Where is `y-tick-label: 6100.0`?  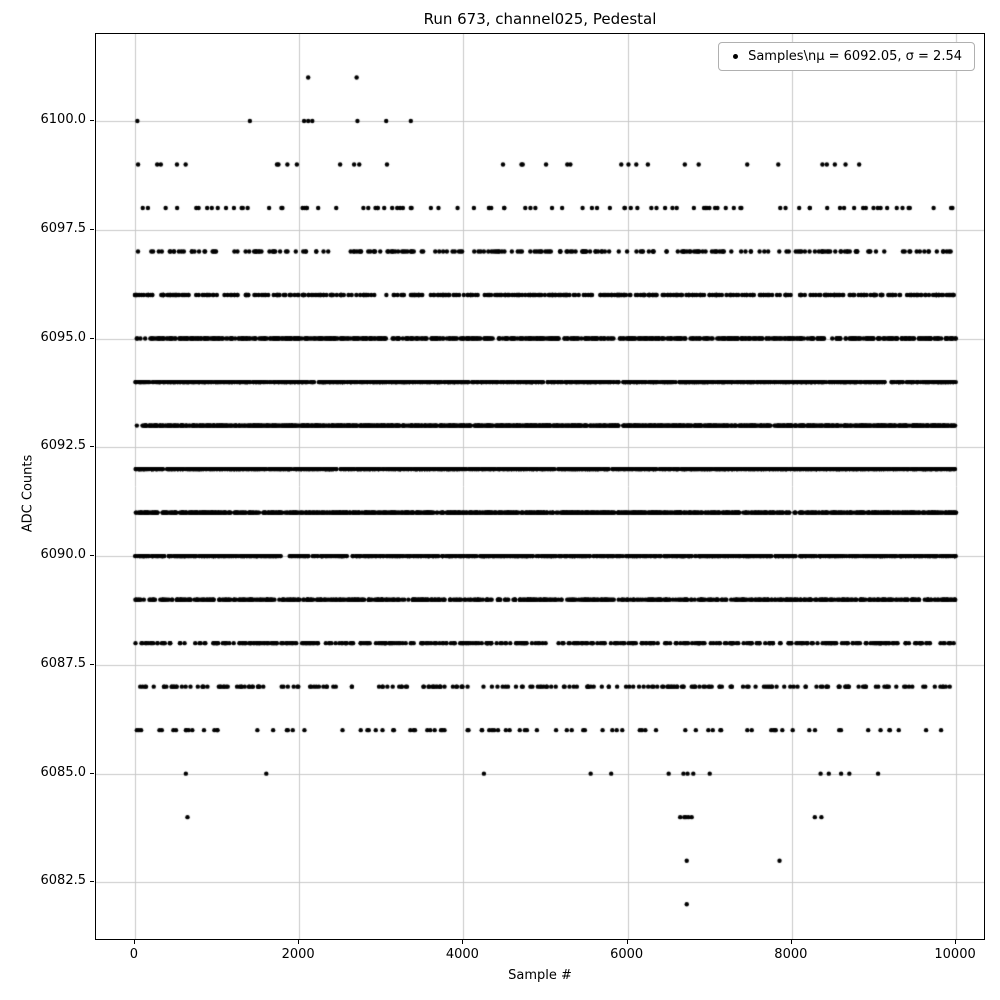 y-tick-label: 6100.0 is located at coordinates (63, 120).